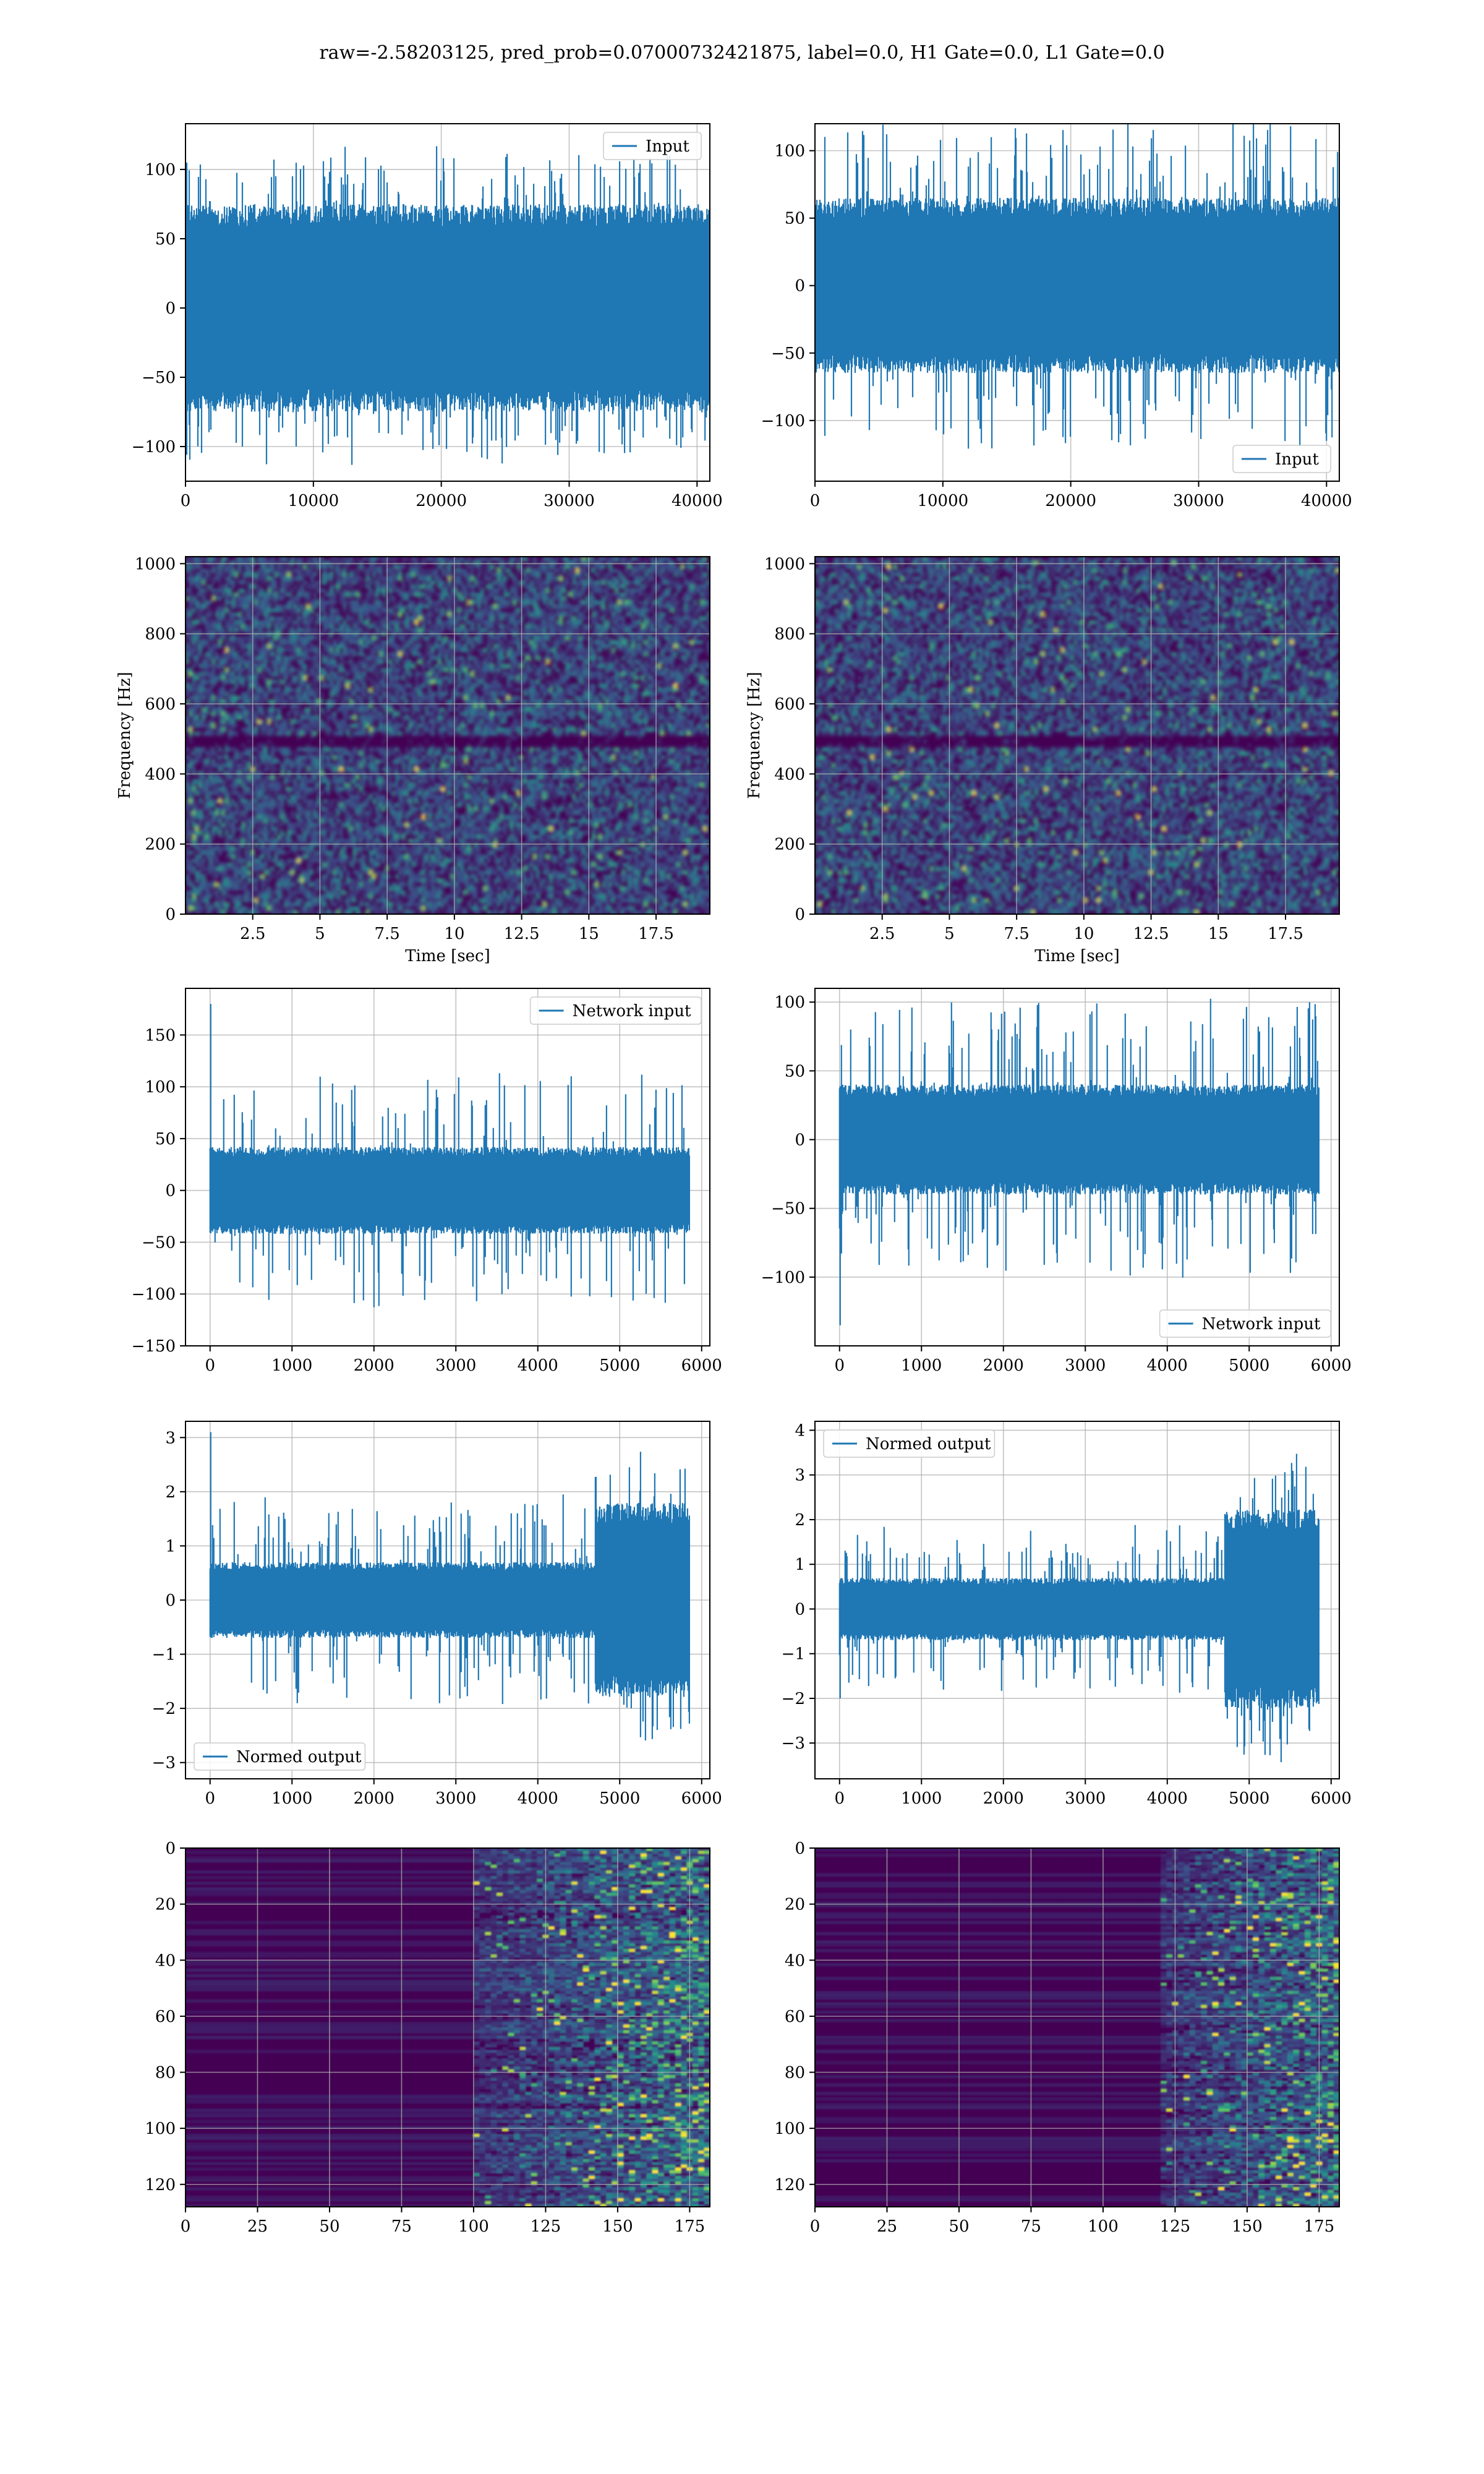 The width and height of the screenshot is (1484, 2474). What do you see at coordinates (165, 240) in the screenshot?
I see `y-tick-label: 50` at bounding box center [165, 240].